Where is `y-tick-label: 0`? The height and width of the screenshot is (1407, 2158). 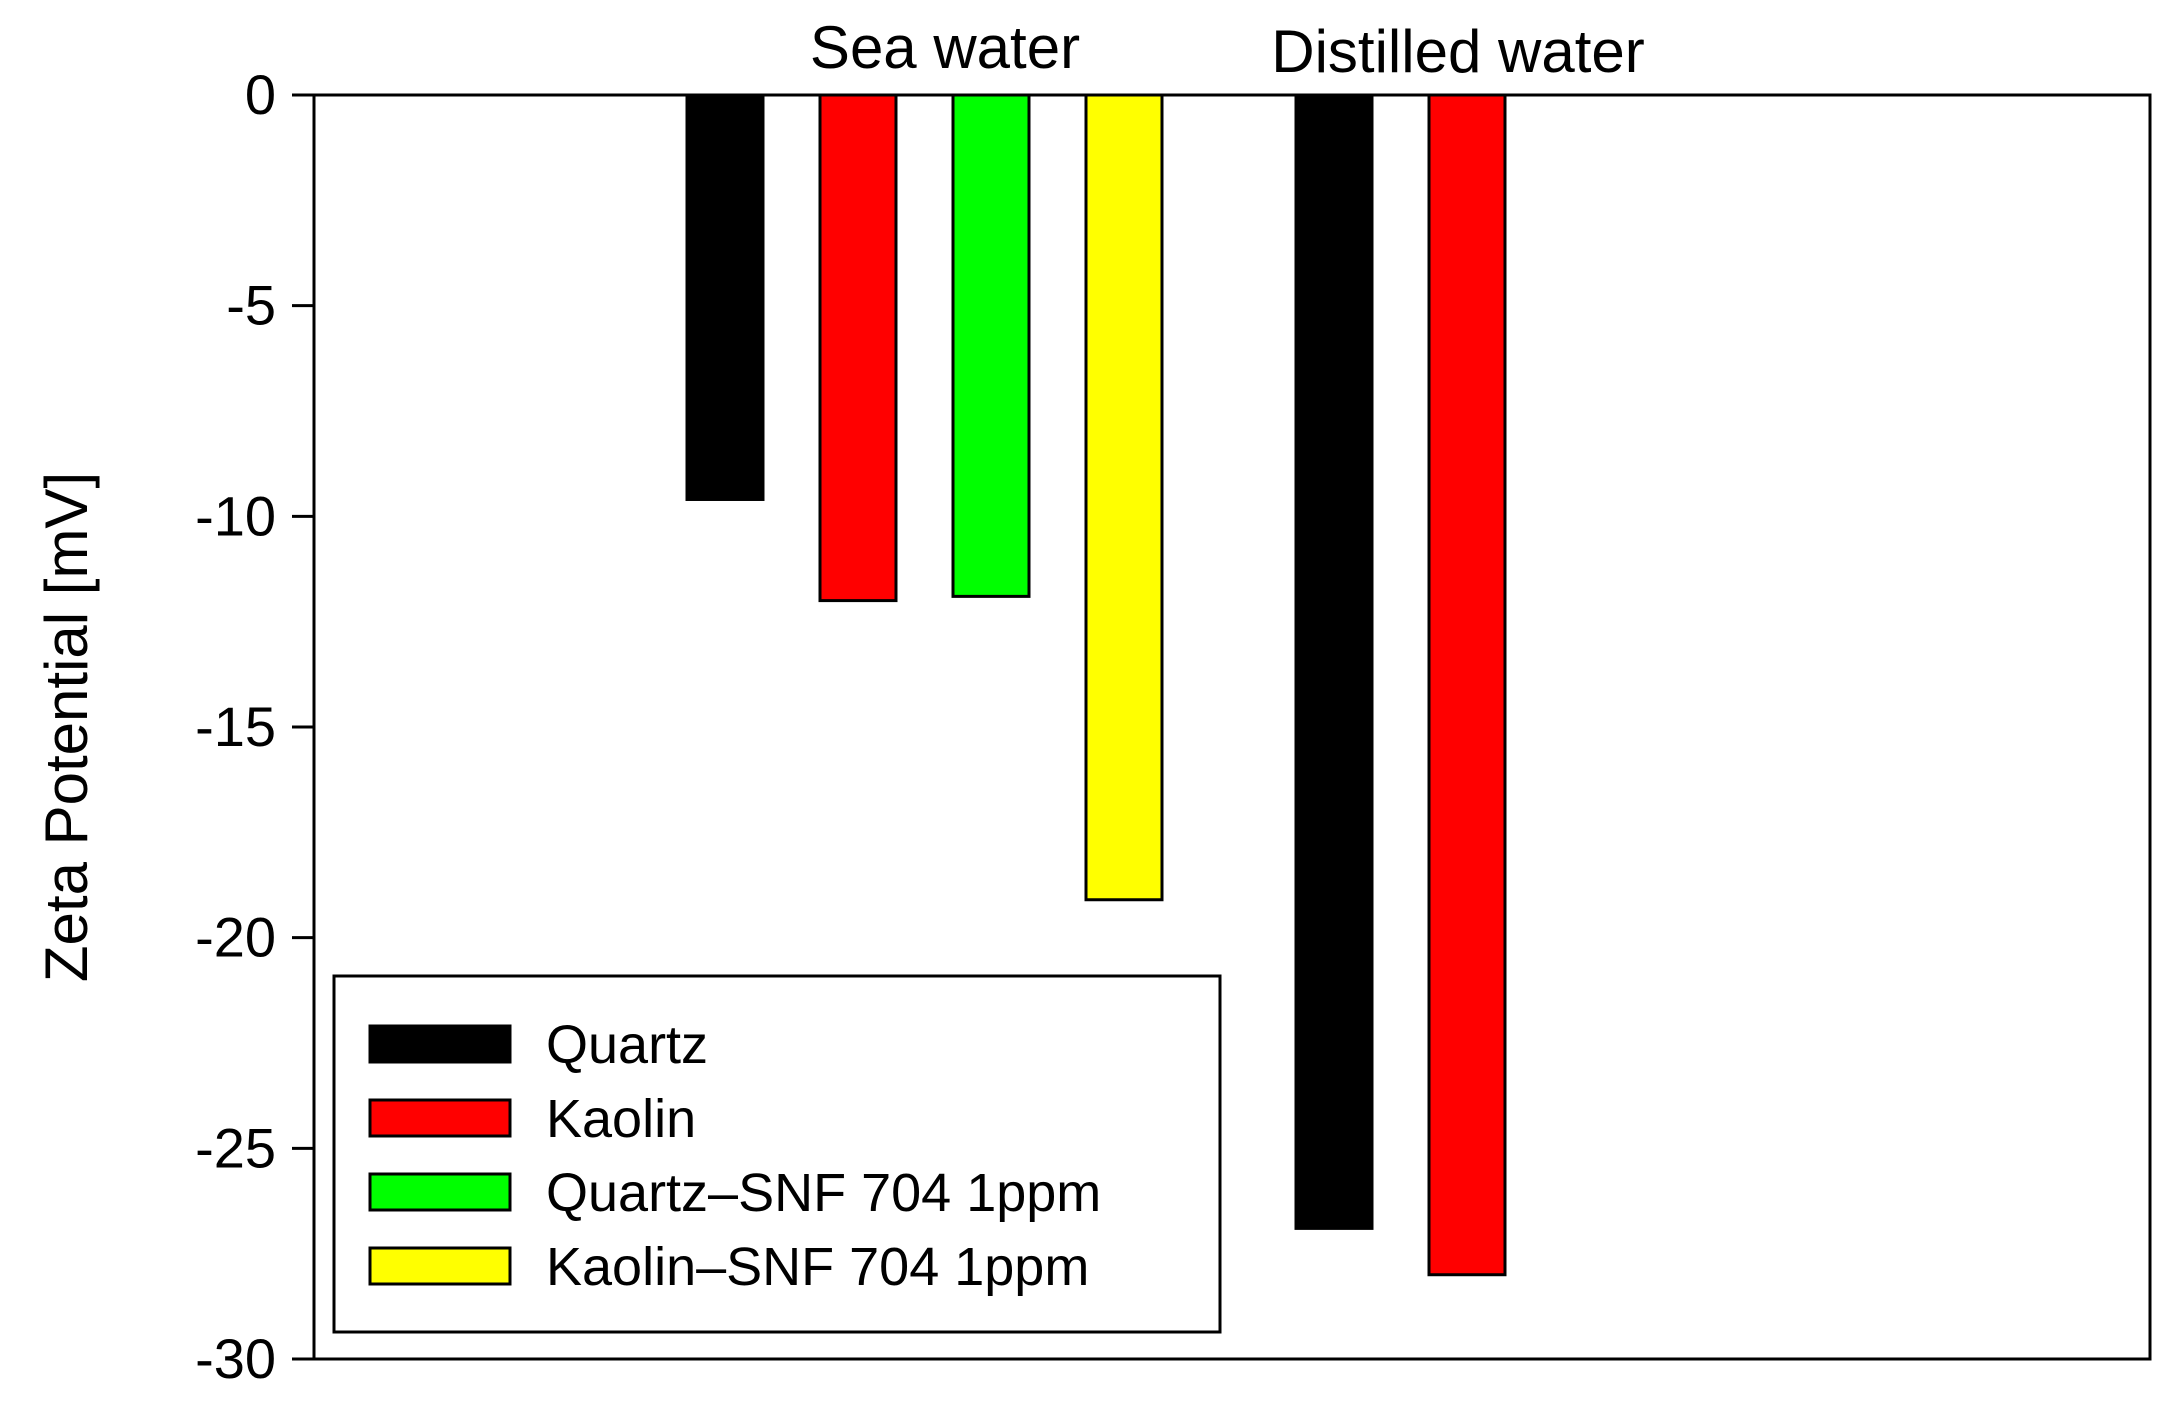
y-tick-label: 0 is located at coordinates (260, 94).